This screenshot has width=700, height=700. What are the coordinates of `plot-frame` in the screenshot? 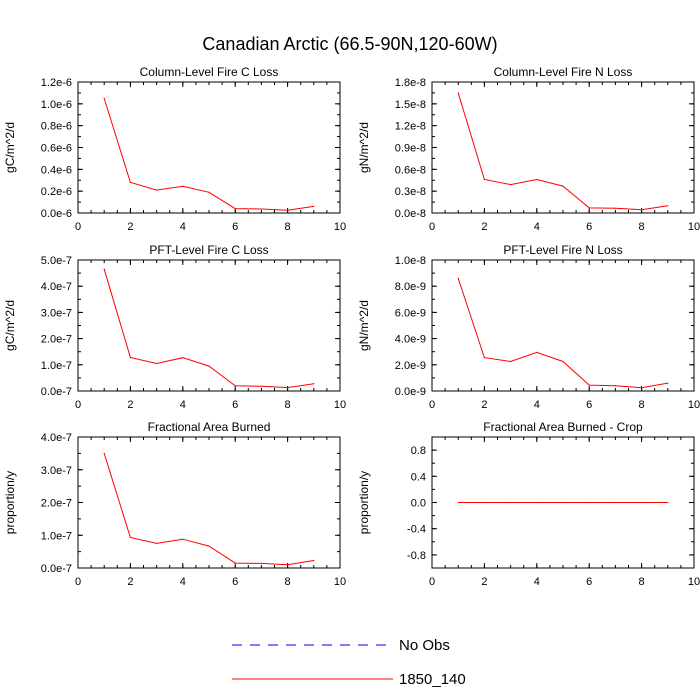 It's located at (209, 147).